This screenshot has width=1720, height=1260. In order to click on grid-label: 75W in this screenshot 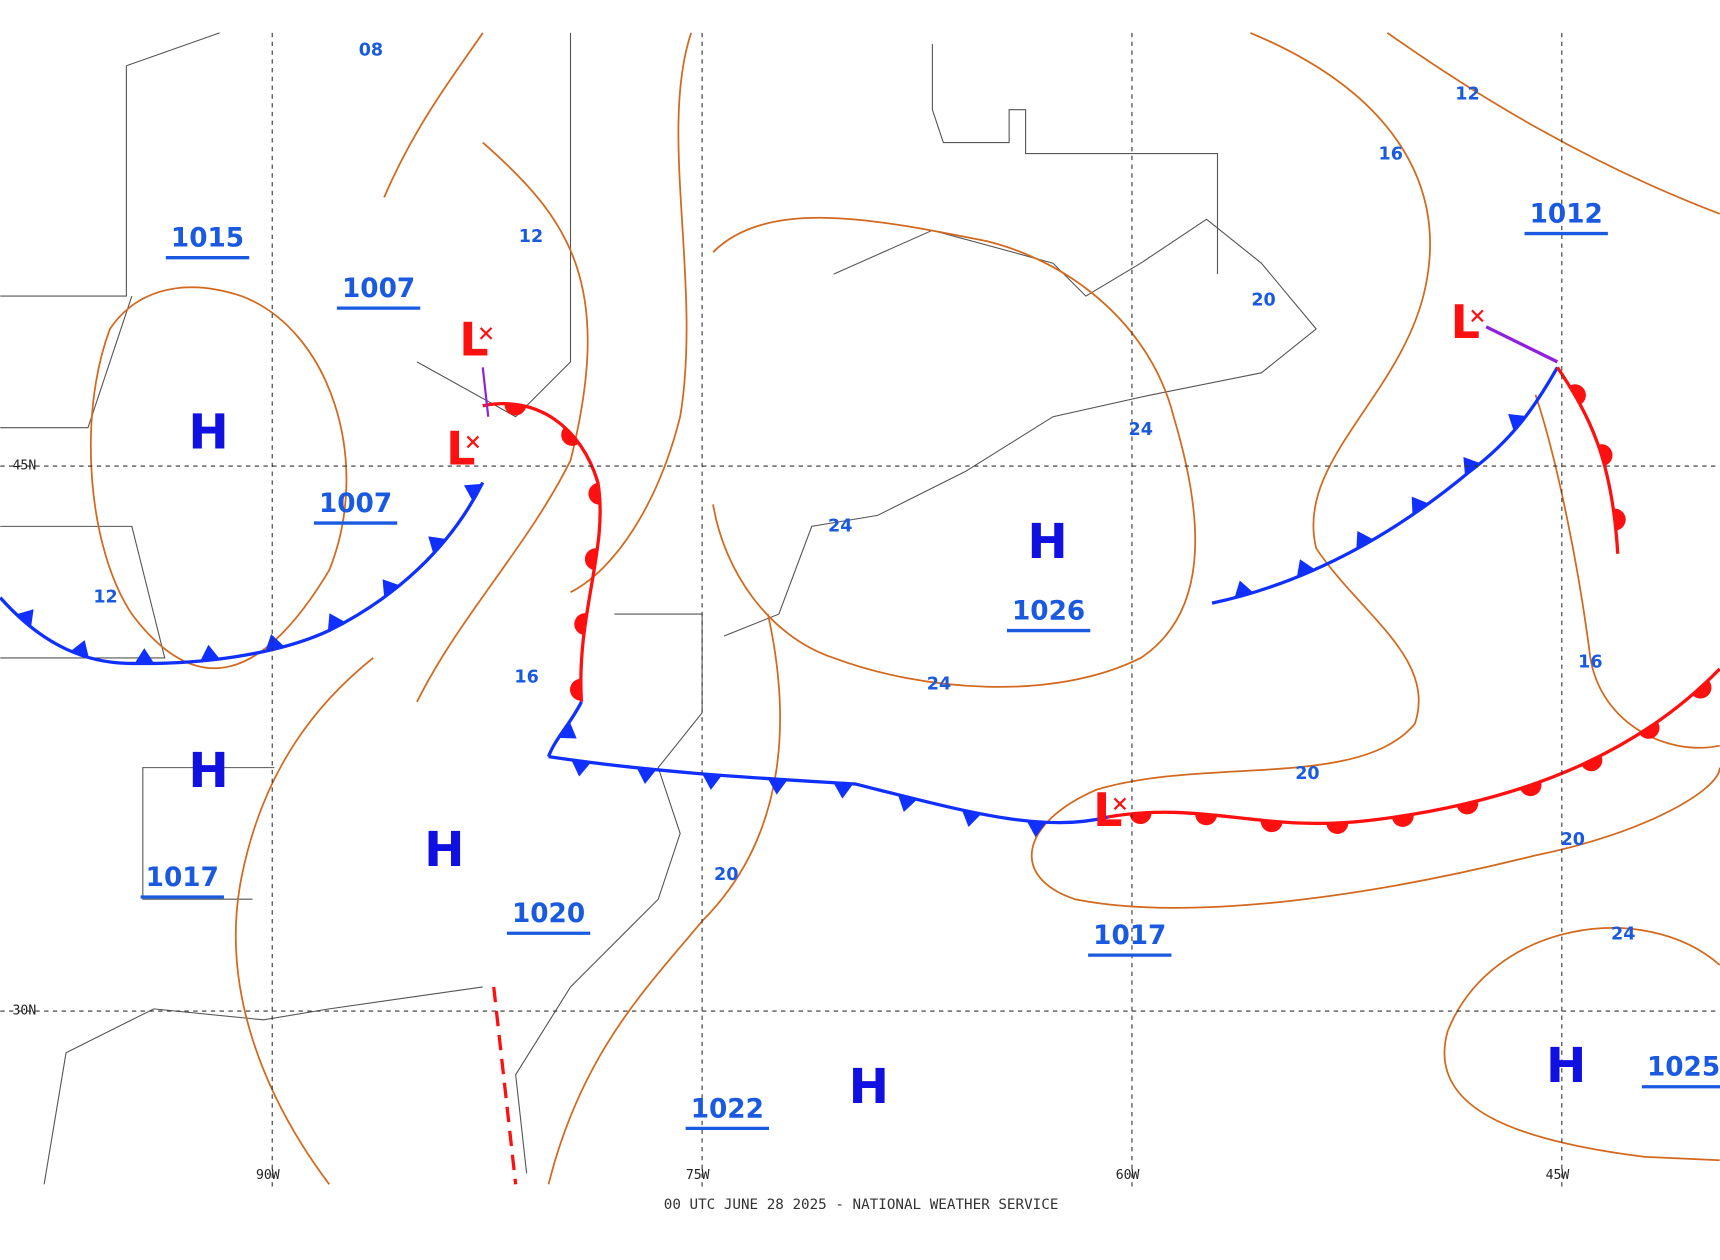, I will do `click(698, 1175)`.